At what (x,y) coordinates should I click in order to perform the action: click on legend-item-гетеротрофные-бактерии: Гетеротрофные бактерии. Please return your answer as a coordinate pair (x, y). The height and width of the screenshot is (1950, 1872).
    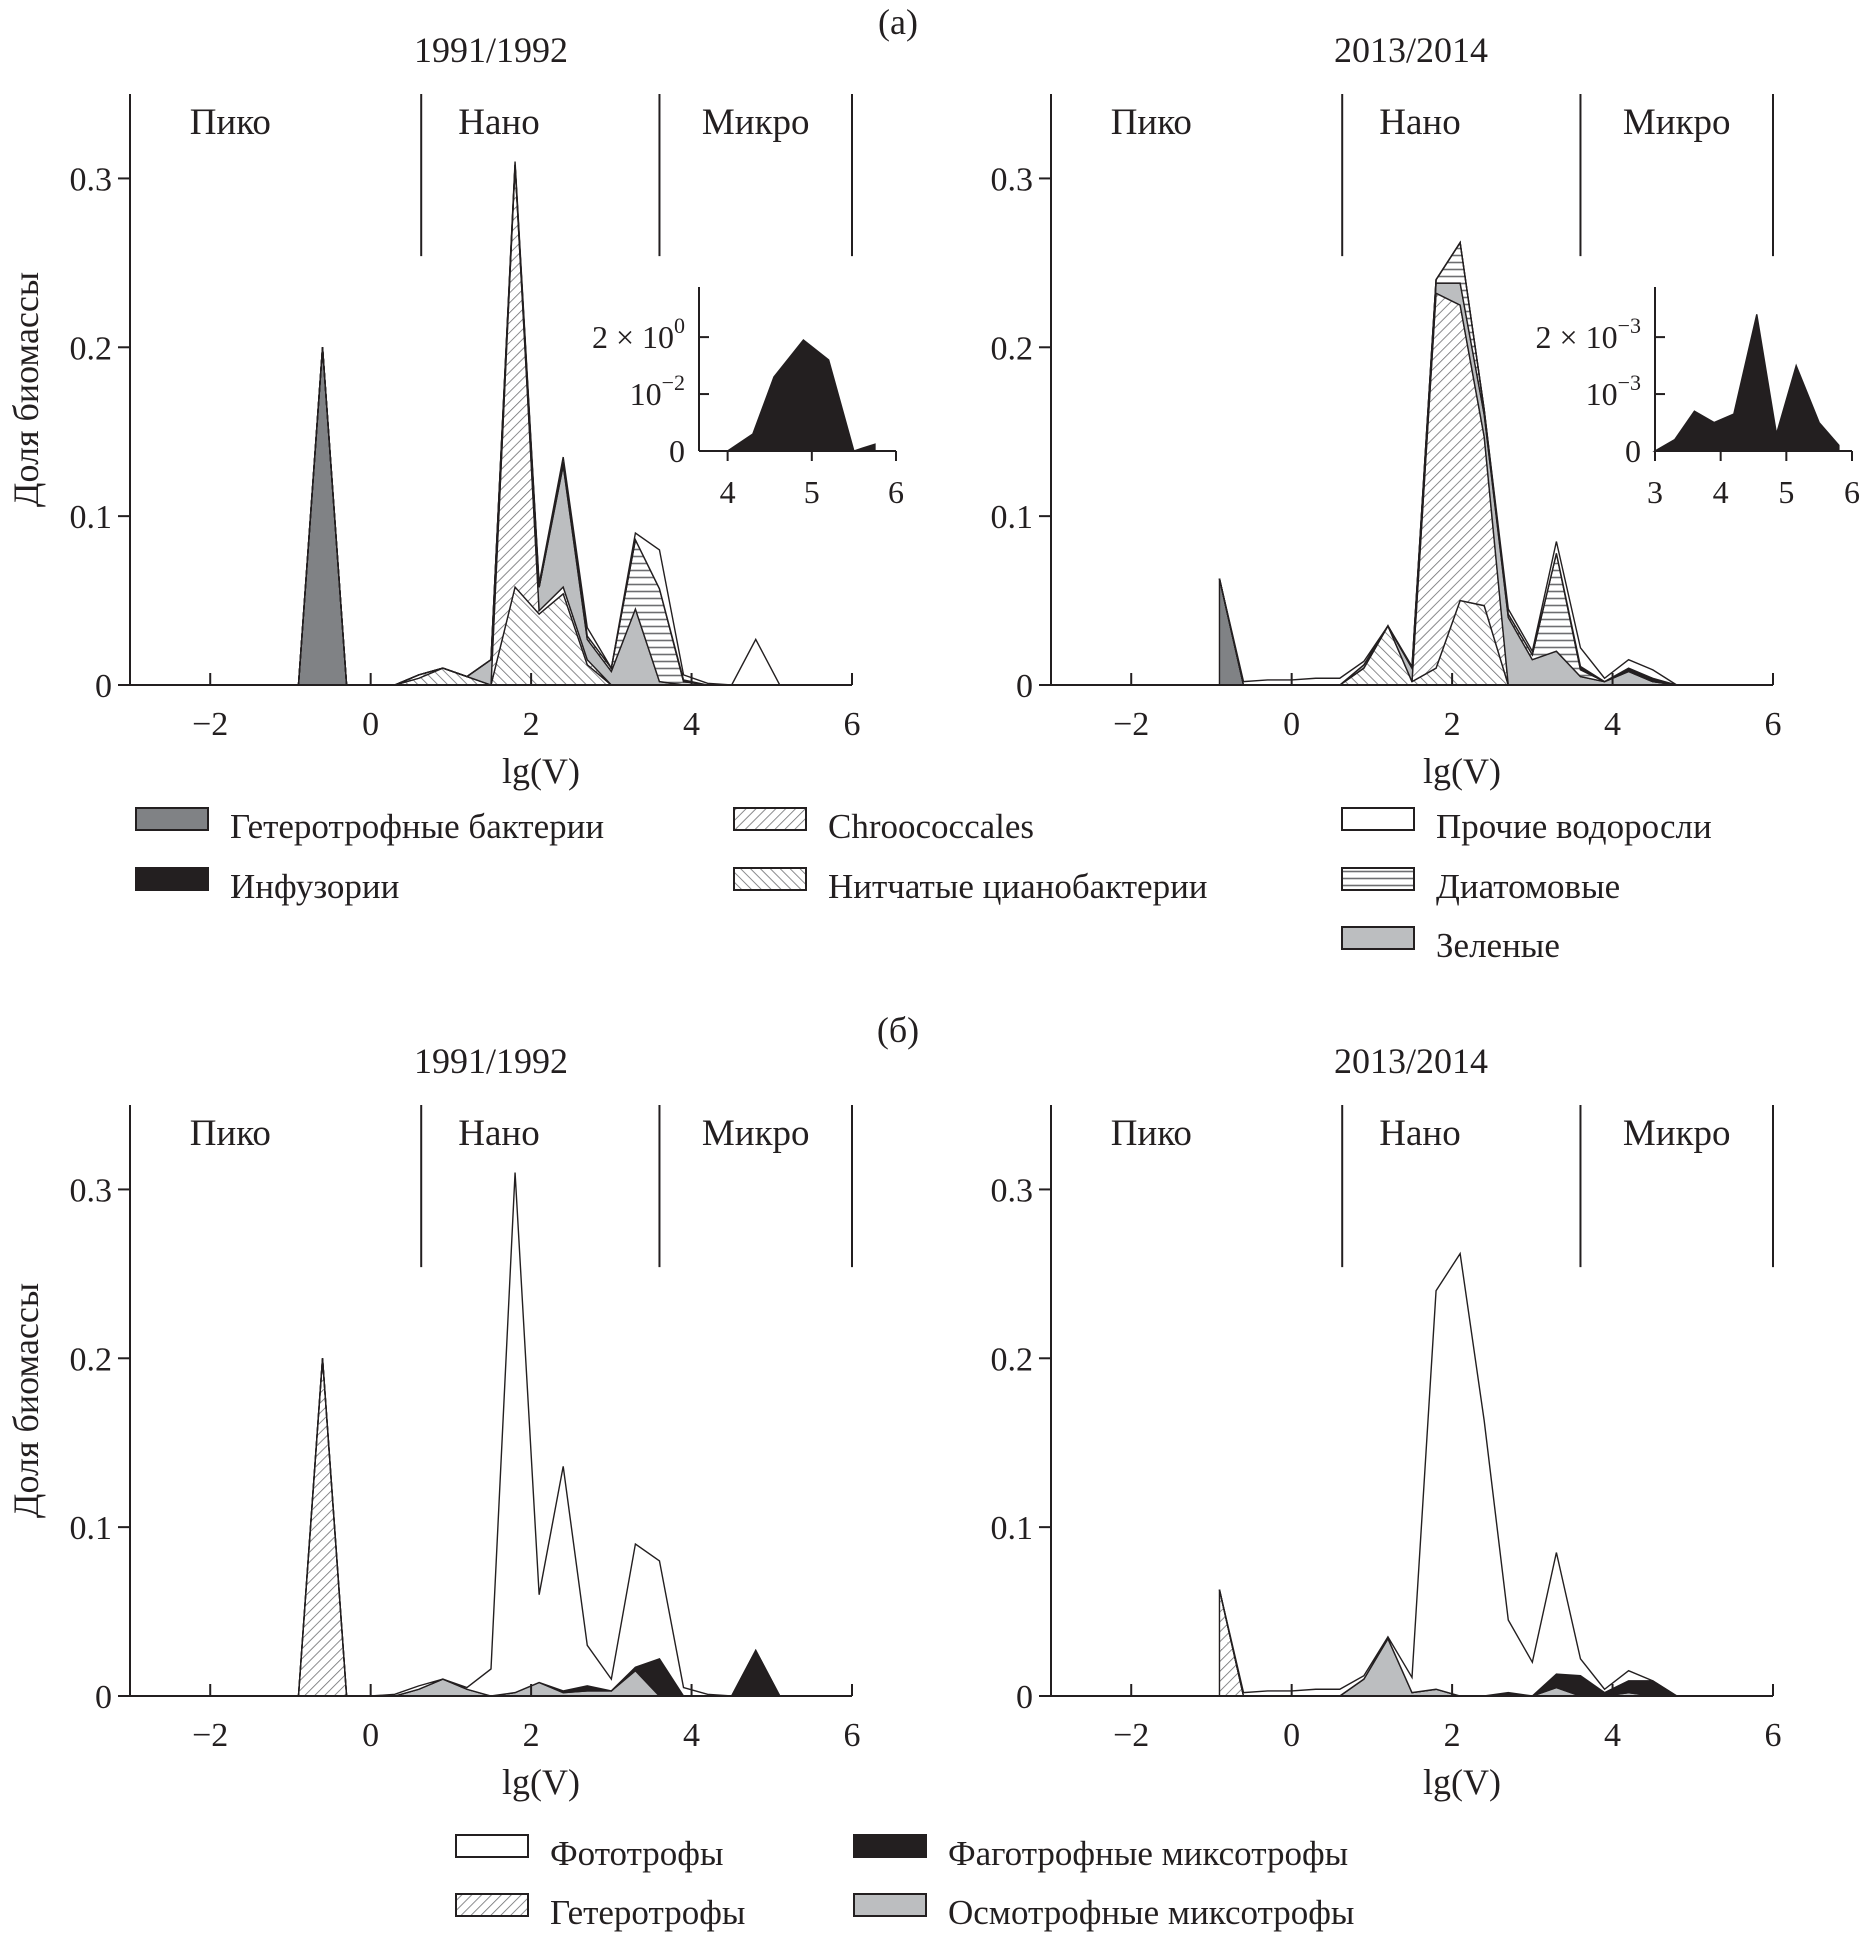
    Looking at the image, I should click on (369, 826).